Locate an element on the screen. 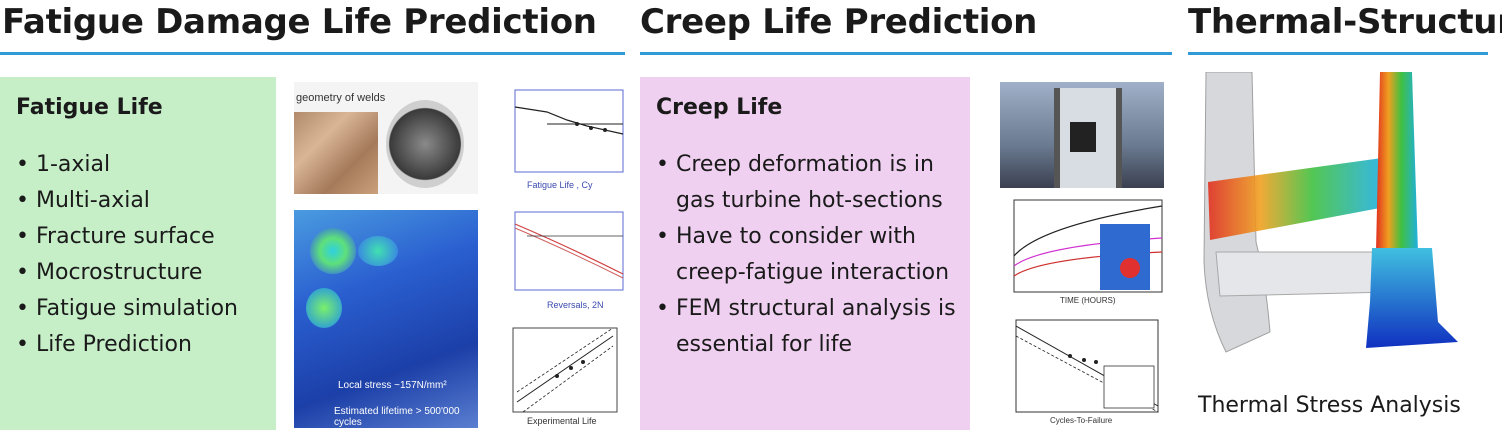  sn-curve-image: Fatigue Life , Cy is located at coordinates (556, 138).